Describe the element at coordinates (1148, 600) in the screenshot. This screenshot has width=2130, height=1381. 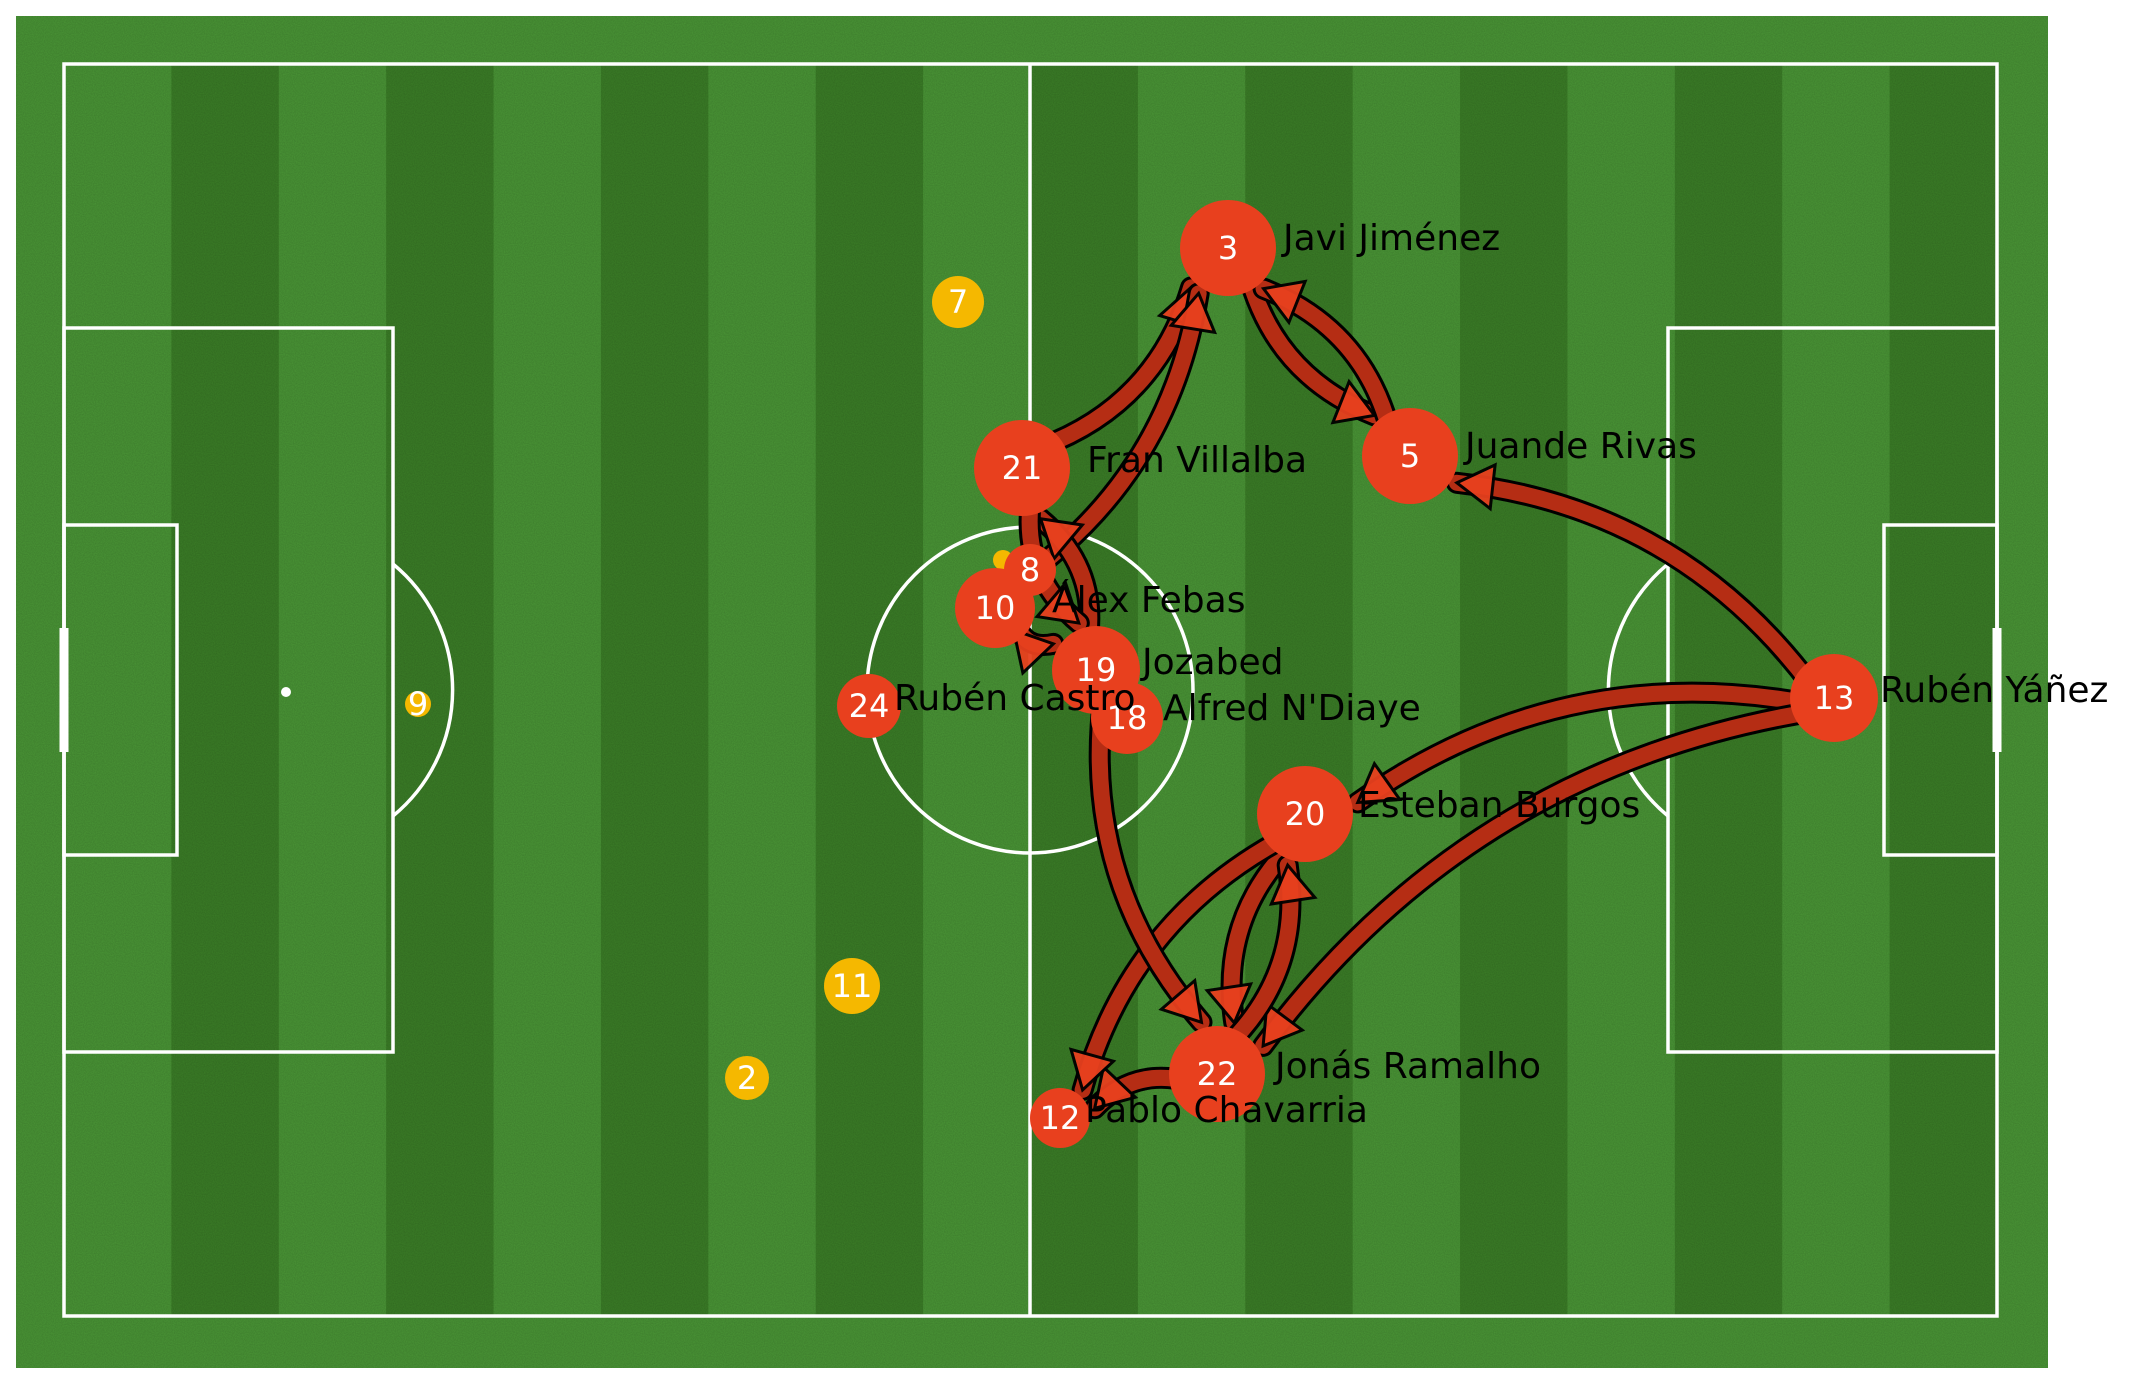
I see `player-name: Álex Febas` at that location.